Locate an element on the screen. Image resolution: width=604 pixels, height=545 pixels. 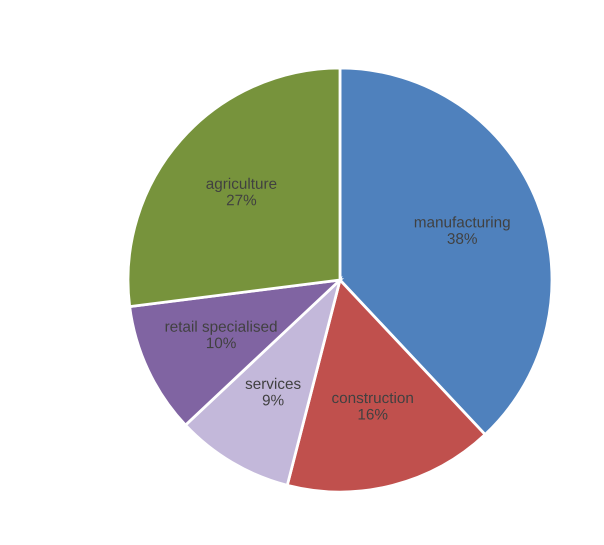
slice-label: construction is located at coordinates (372, 398).